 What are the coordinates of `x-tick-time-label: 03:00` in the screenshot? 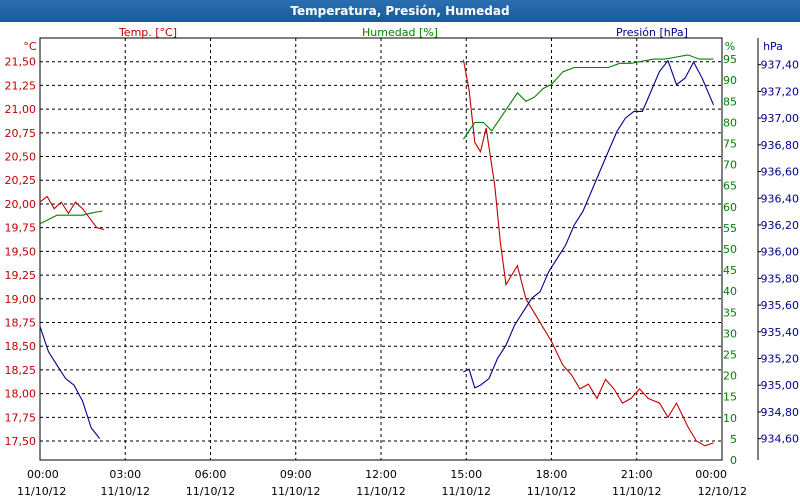 It's located at (125, 474).